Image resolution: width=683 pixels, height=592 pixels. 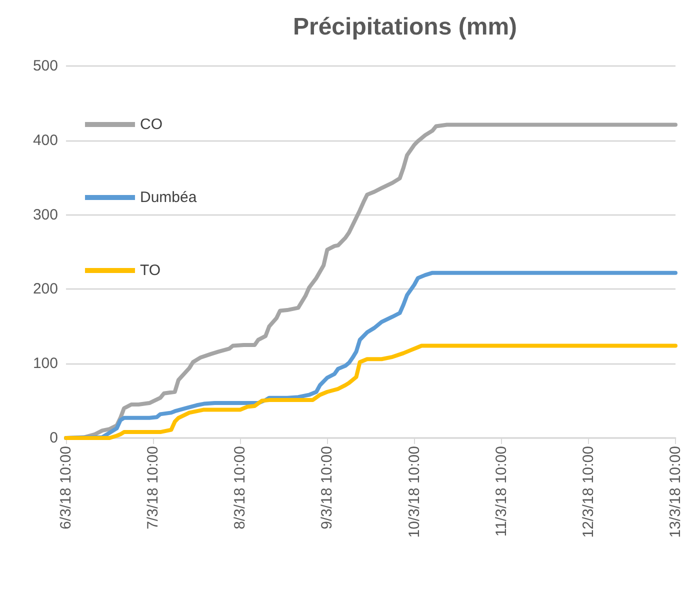 I want to click on legend-label: TO, so click(x=150, y=270).